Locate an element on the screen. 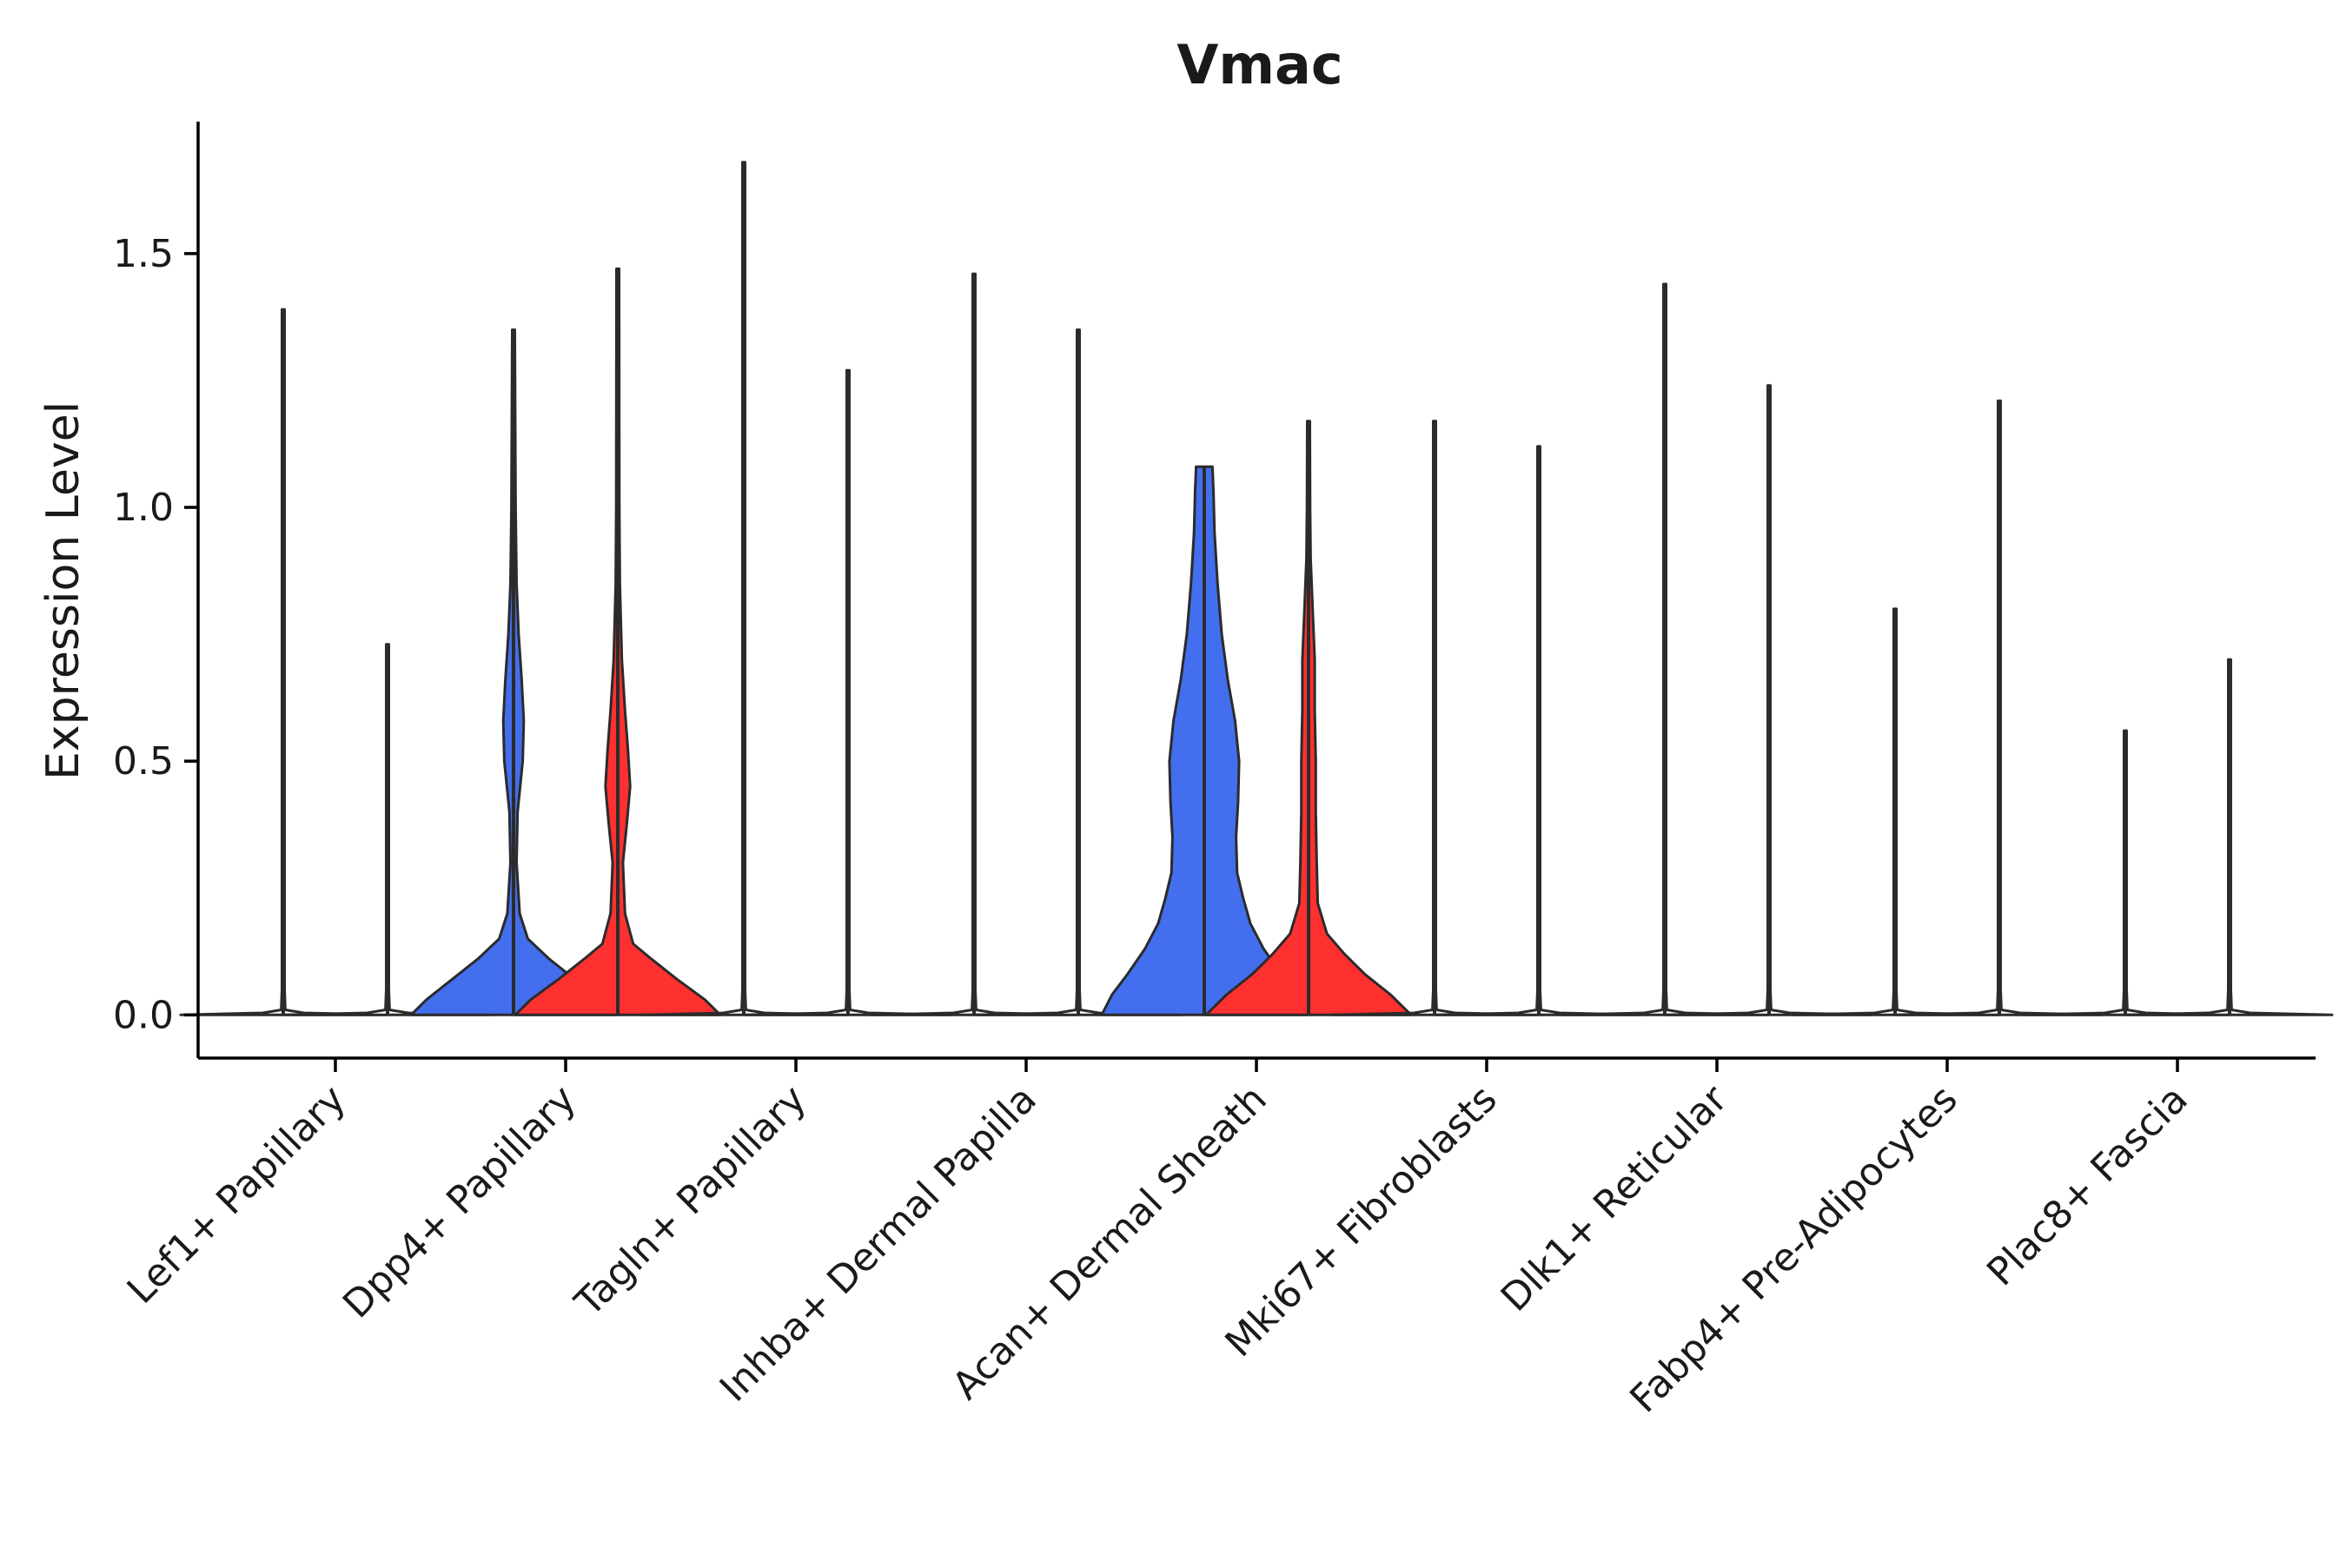 The height and width of the screenshot is (1568, 2346). y-tick-label: 1.0 is located at coordinates (143, 508).